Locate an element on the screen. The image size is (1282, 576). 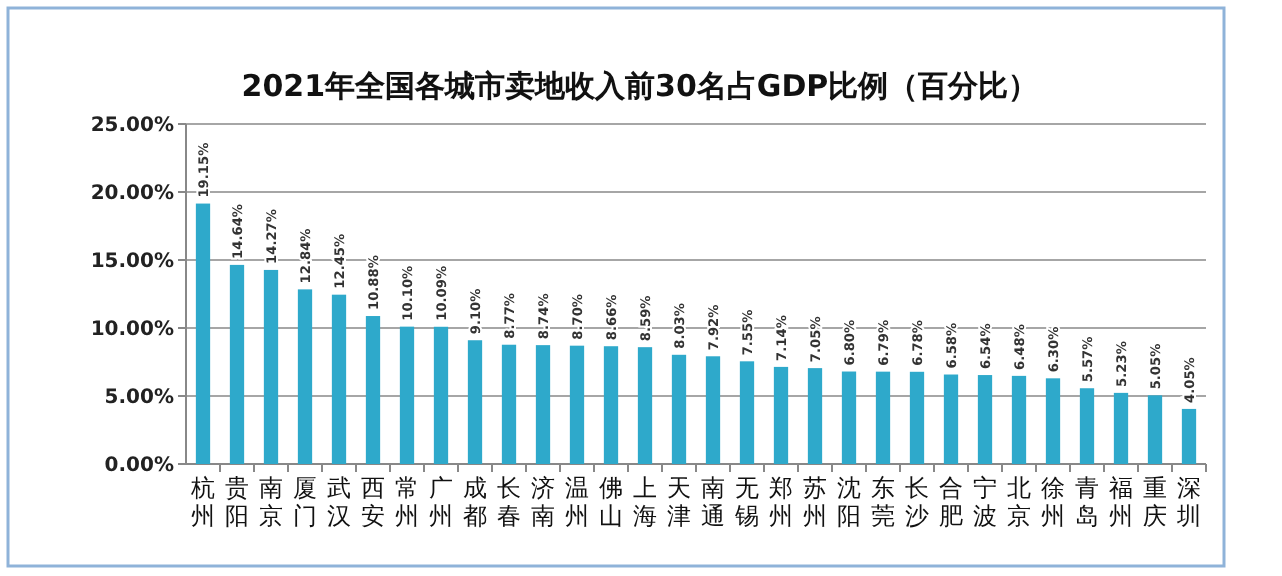
y-tick-label: 25.00% is located at coordinates (132, 126).